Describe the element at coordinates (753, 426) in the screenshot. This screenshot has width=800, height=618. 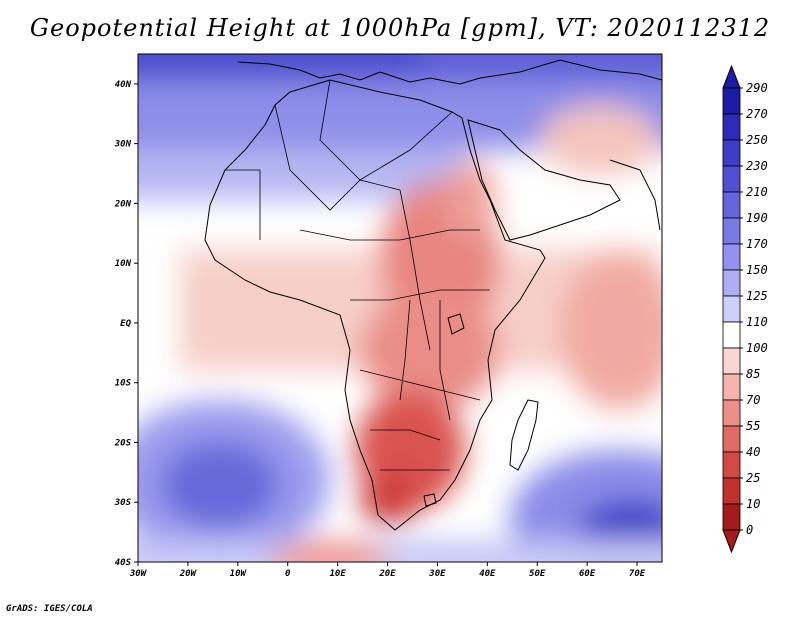
I see `colorbar-label: 55` at that location.